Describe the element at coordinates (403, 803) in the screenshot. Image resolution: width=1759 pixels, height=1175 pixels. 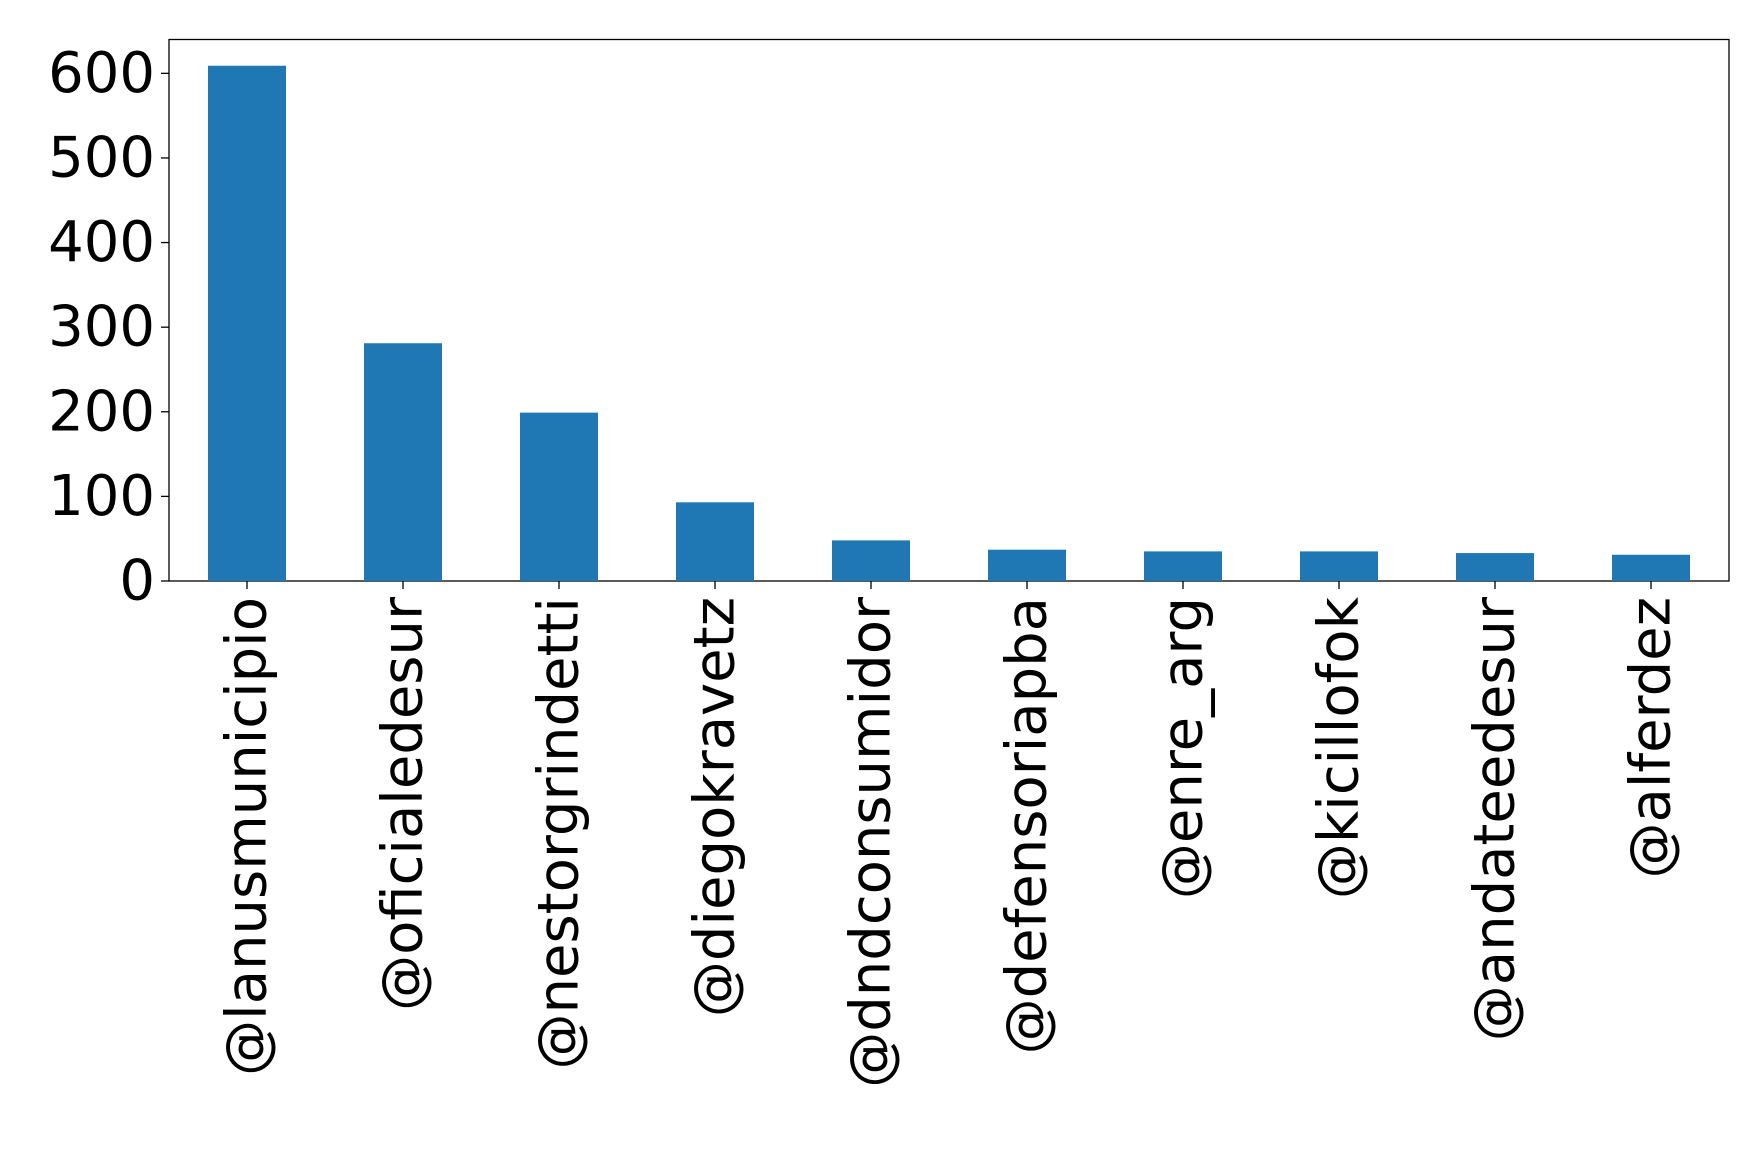
I see `x-tick-label: @oficialedesur` at that location.